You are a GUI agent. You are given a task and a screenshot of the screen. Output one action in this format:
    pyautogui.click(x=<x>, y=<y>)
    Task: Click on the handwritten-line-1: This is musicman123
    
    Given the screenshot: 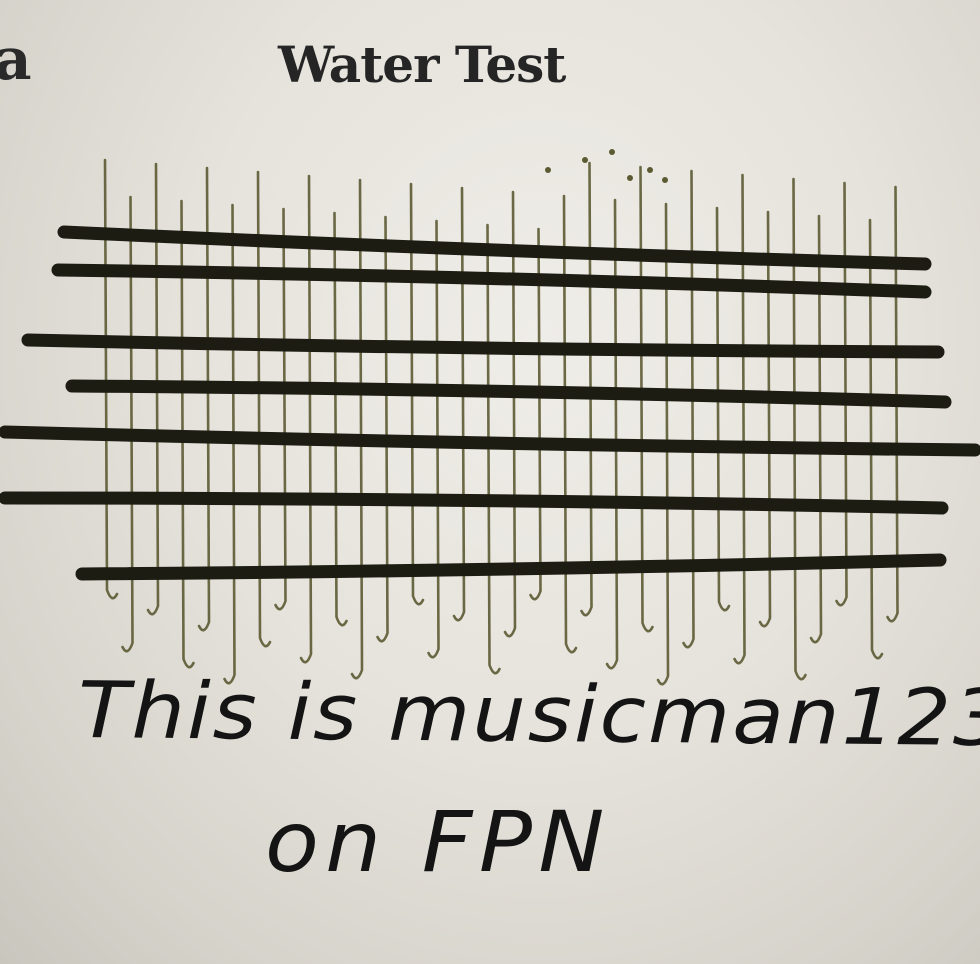 What is the action you would take?
    pyautogui.click(x=528, y=715)
    